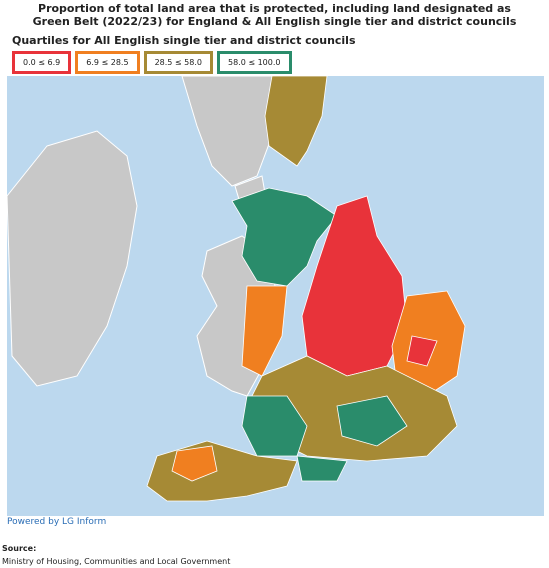 The height and width of the screenshot is (568, 549). Describe the element at coordinates (19, 548) in the screenshot. I see `source-label: Source:` at that location.